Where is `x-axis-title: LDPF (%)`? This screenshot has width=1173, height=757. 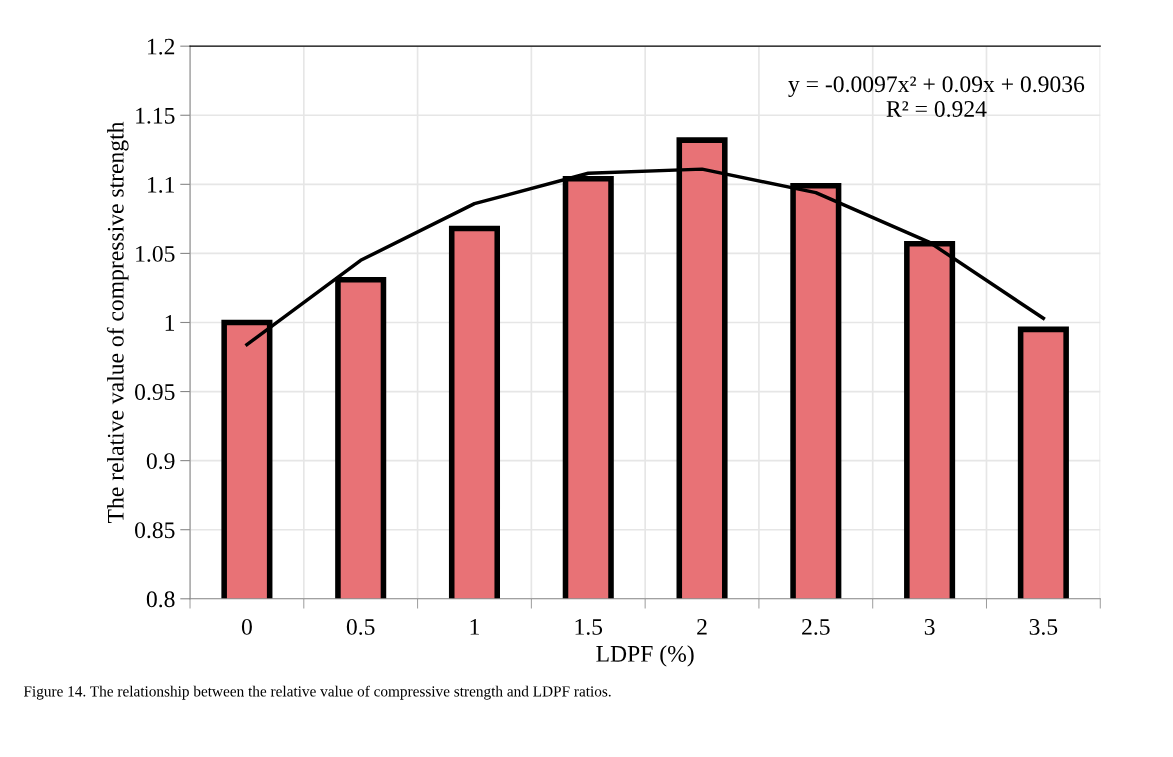
x-axis-title: LDPF (%) is located at coordinates (645, 656).